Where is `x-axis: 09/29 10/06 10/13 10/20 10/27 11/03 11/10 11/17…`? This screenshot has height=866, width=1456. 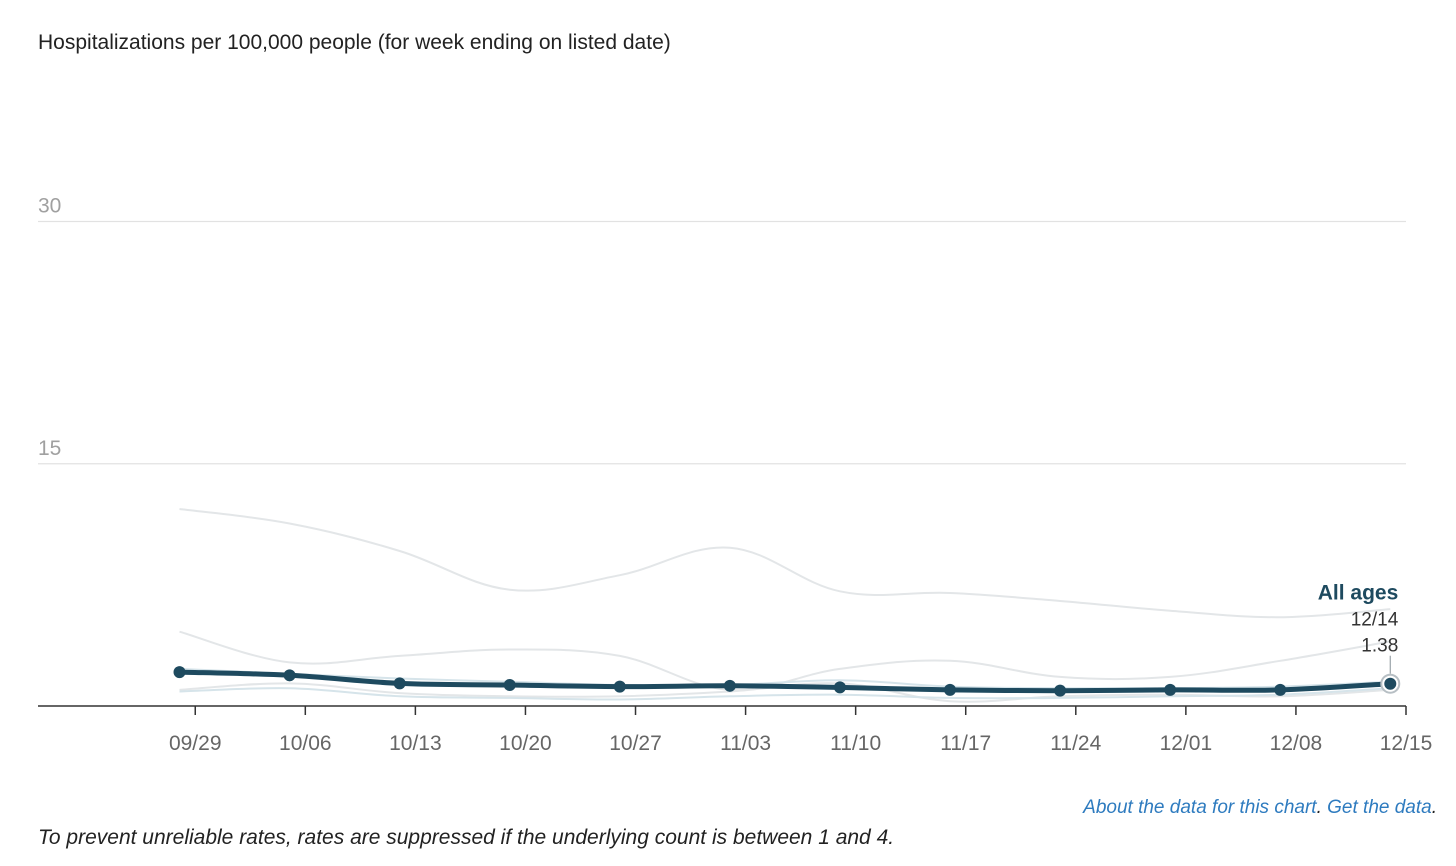
x-axis: 09/29 10/06 10/13 10/20 10/27 11/03 11/10 11/17… is located at coordinates (735, 730).